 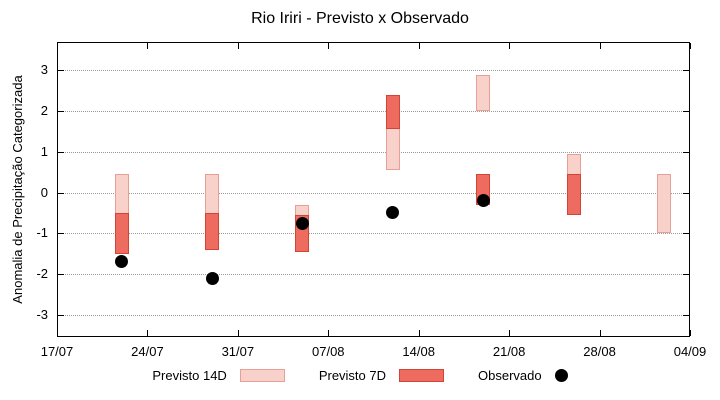 What do you see at coordinates (44, 151) in the screenshot?
I see `y-tick-label: 1` at bounding box center [44, 151].